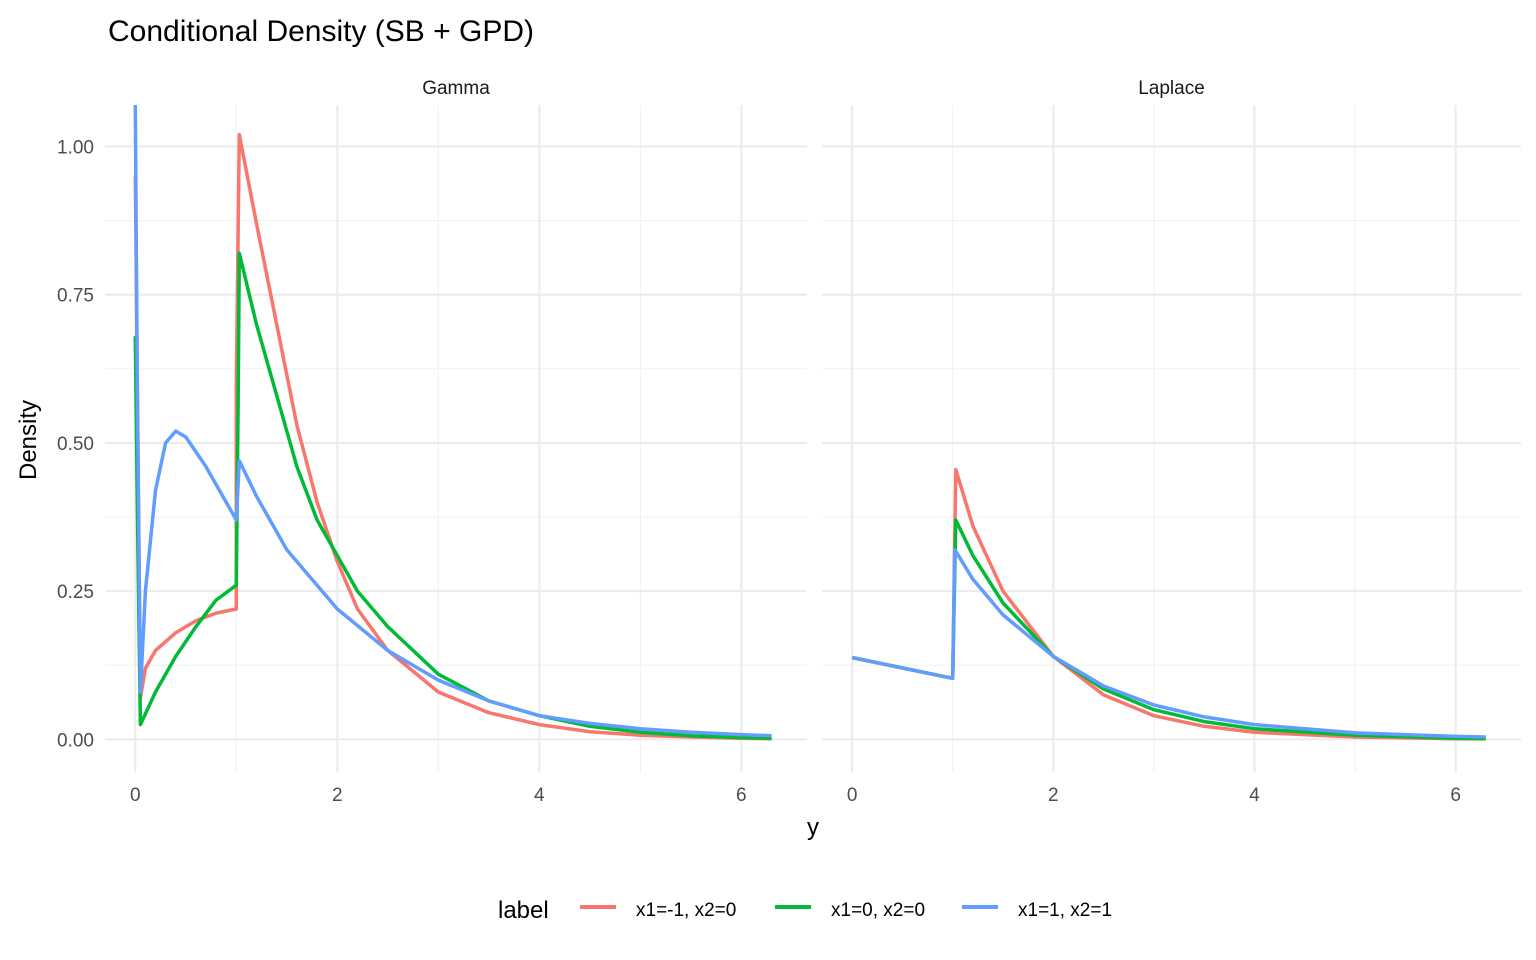  Describe the element at coordinates (75, 740) in the screenshot. I see `y-tick-label: 0.00` at that location.